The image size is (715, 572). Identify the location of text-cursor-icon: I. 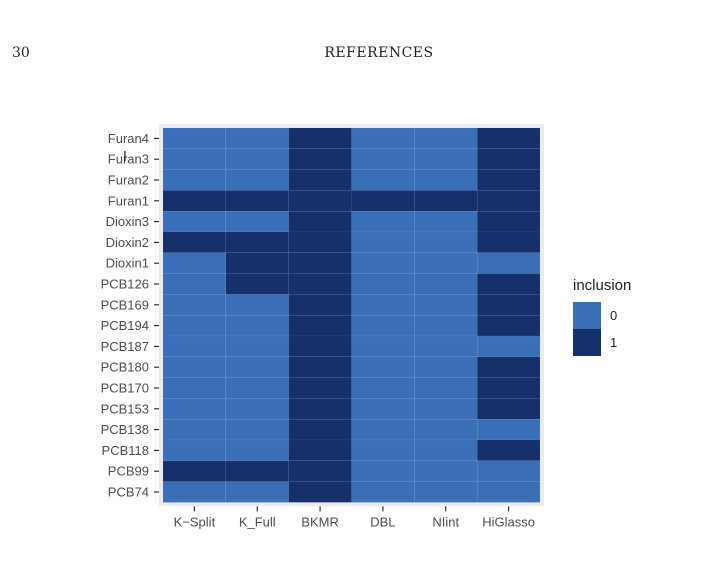
(125, 157).